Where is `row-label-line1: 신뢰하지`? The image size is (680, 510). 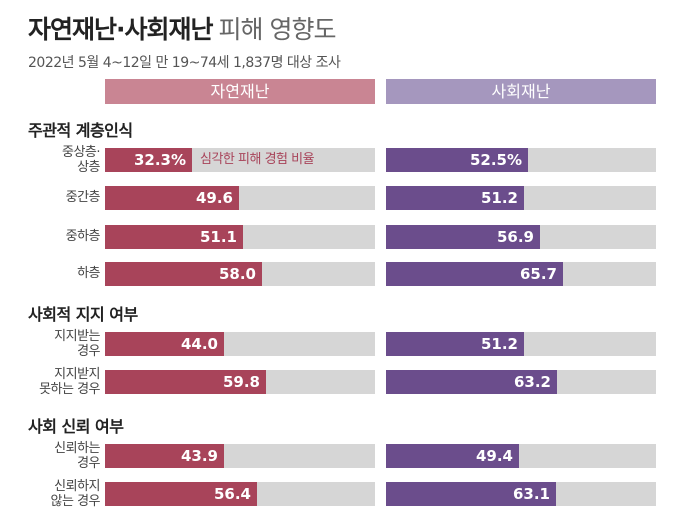 row-label-line1: 신뢰하지 is located at coordinates (77, 486).